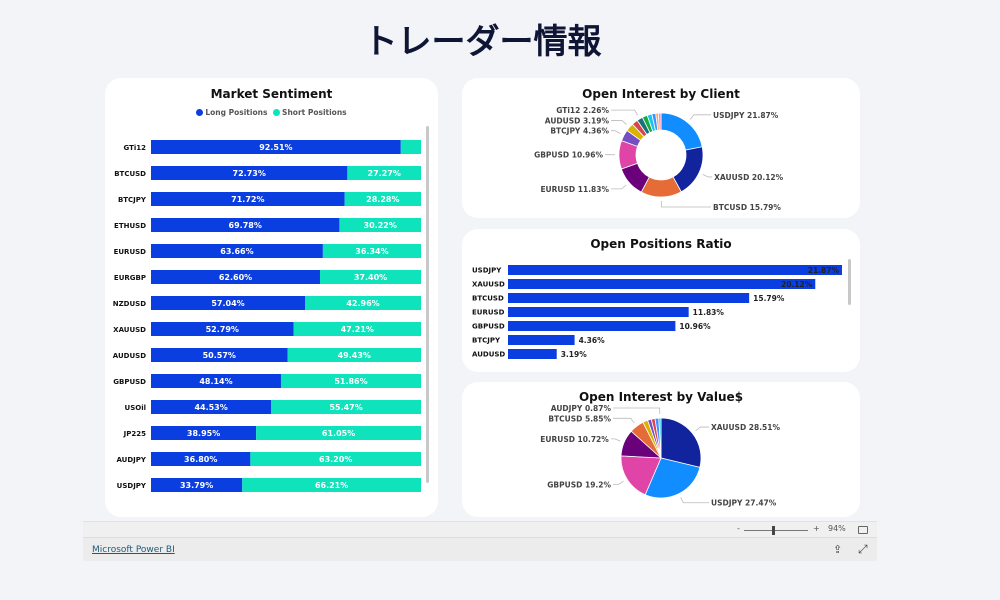  I want to click on data-label: 4.36%, so click(592, 340).